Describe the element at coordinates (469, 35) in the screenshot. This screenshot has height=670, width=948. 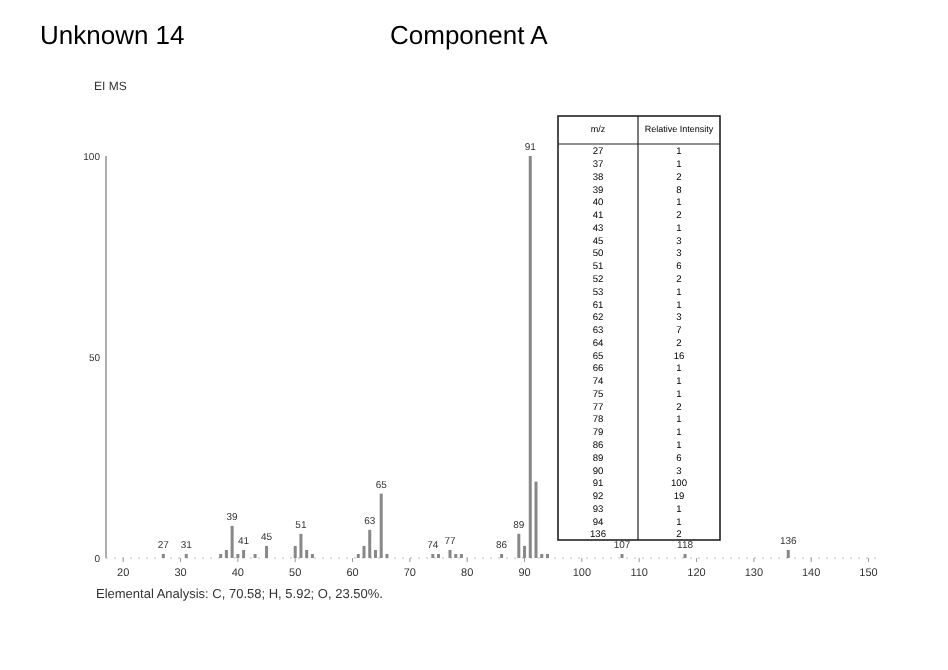
I see `chart-title: Component A` at that location.